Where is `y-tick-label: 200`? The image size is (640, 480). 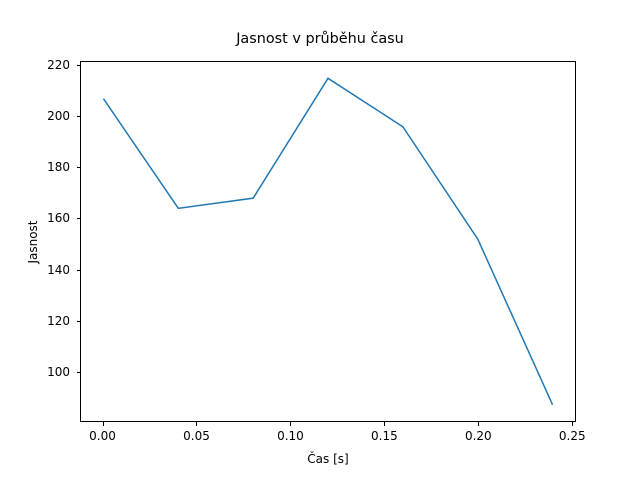 y-tick-label: 200 is located at coordinates (58, 115).